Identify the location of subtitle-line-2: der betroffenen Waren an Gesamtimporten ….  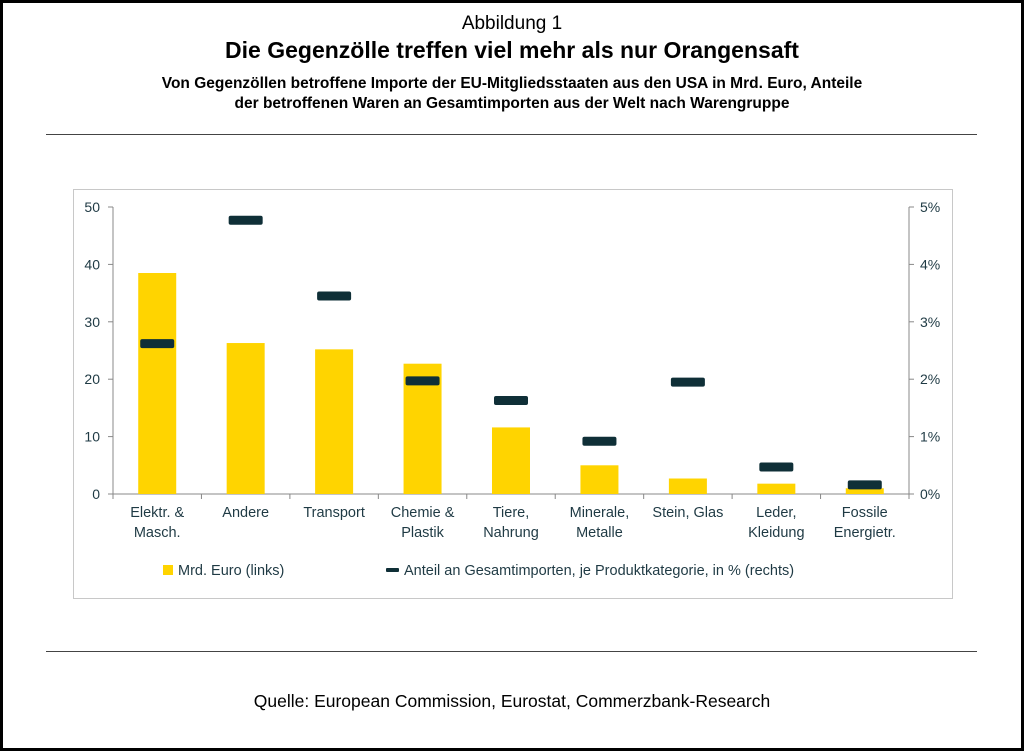
(512, 103).